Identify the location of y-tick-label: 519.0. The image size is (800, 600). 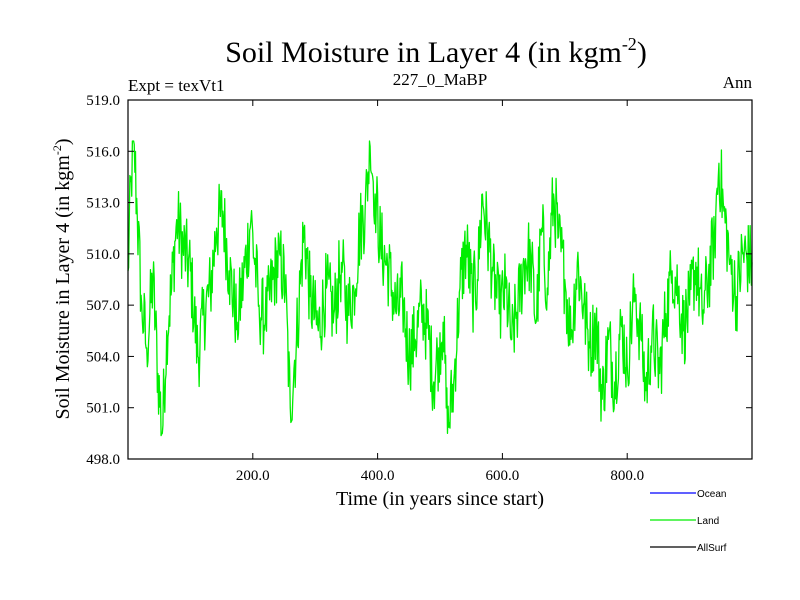
(103, 101).